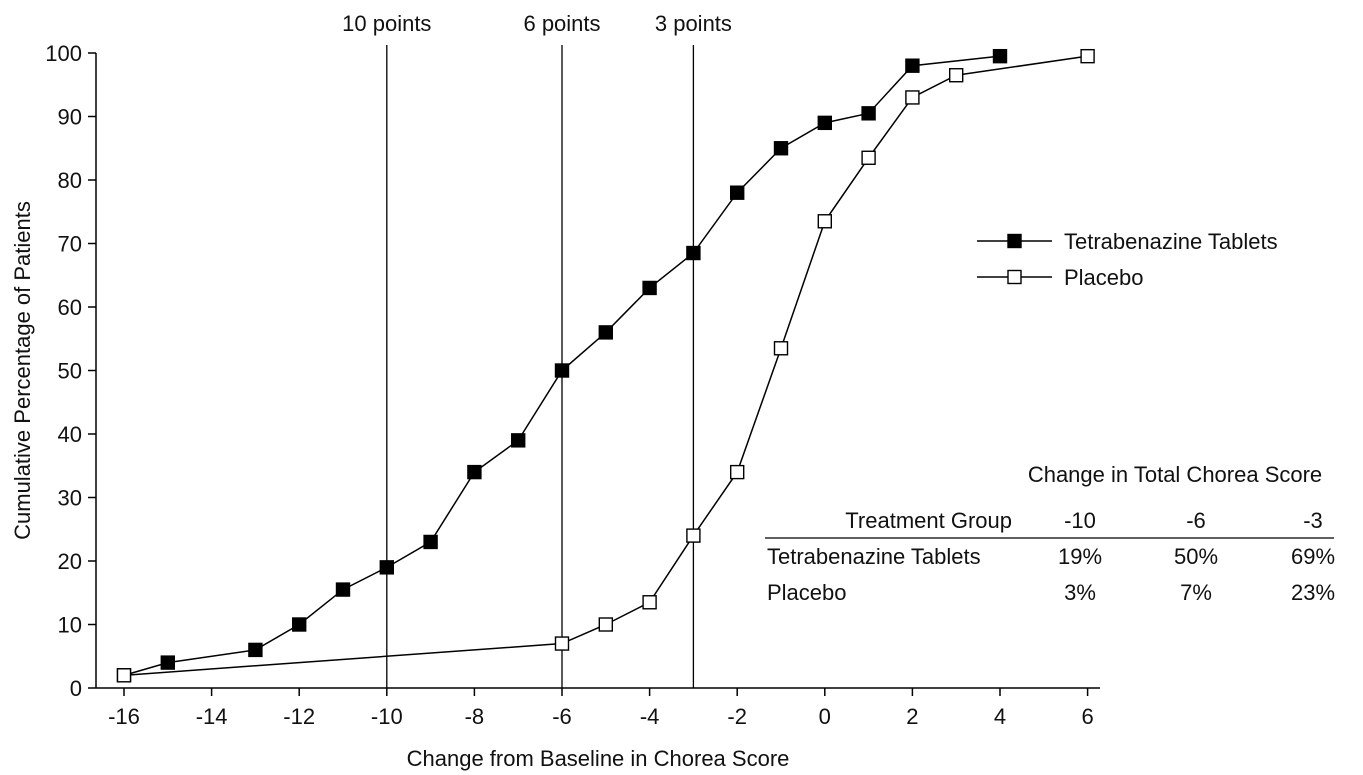  What do you see at coordinates (1196, 520) in the screenshot?
I see `table-column-header: -6` at bounding box center [1196, 520].